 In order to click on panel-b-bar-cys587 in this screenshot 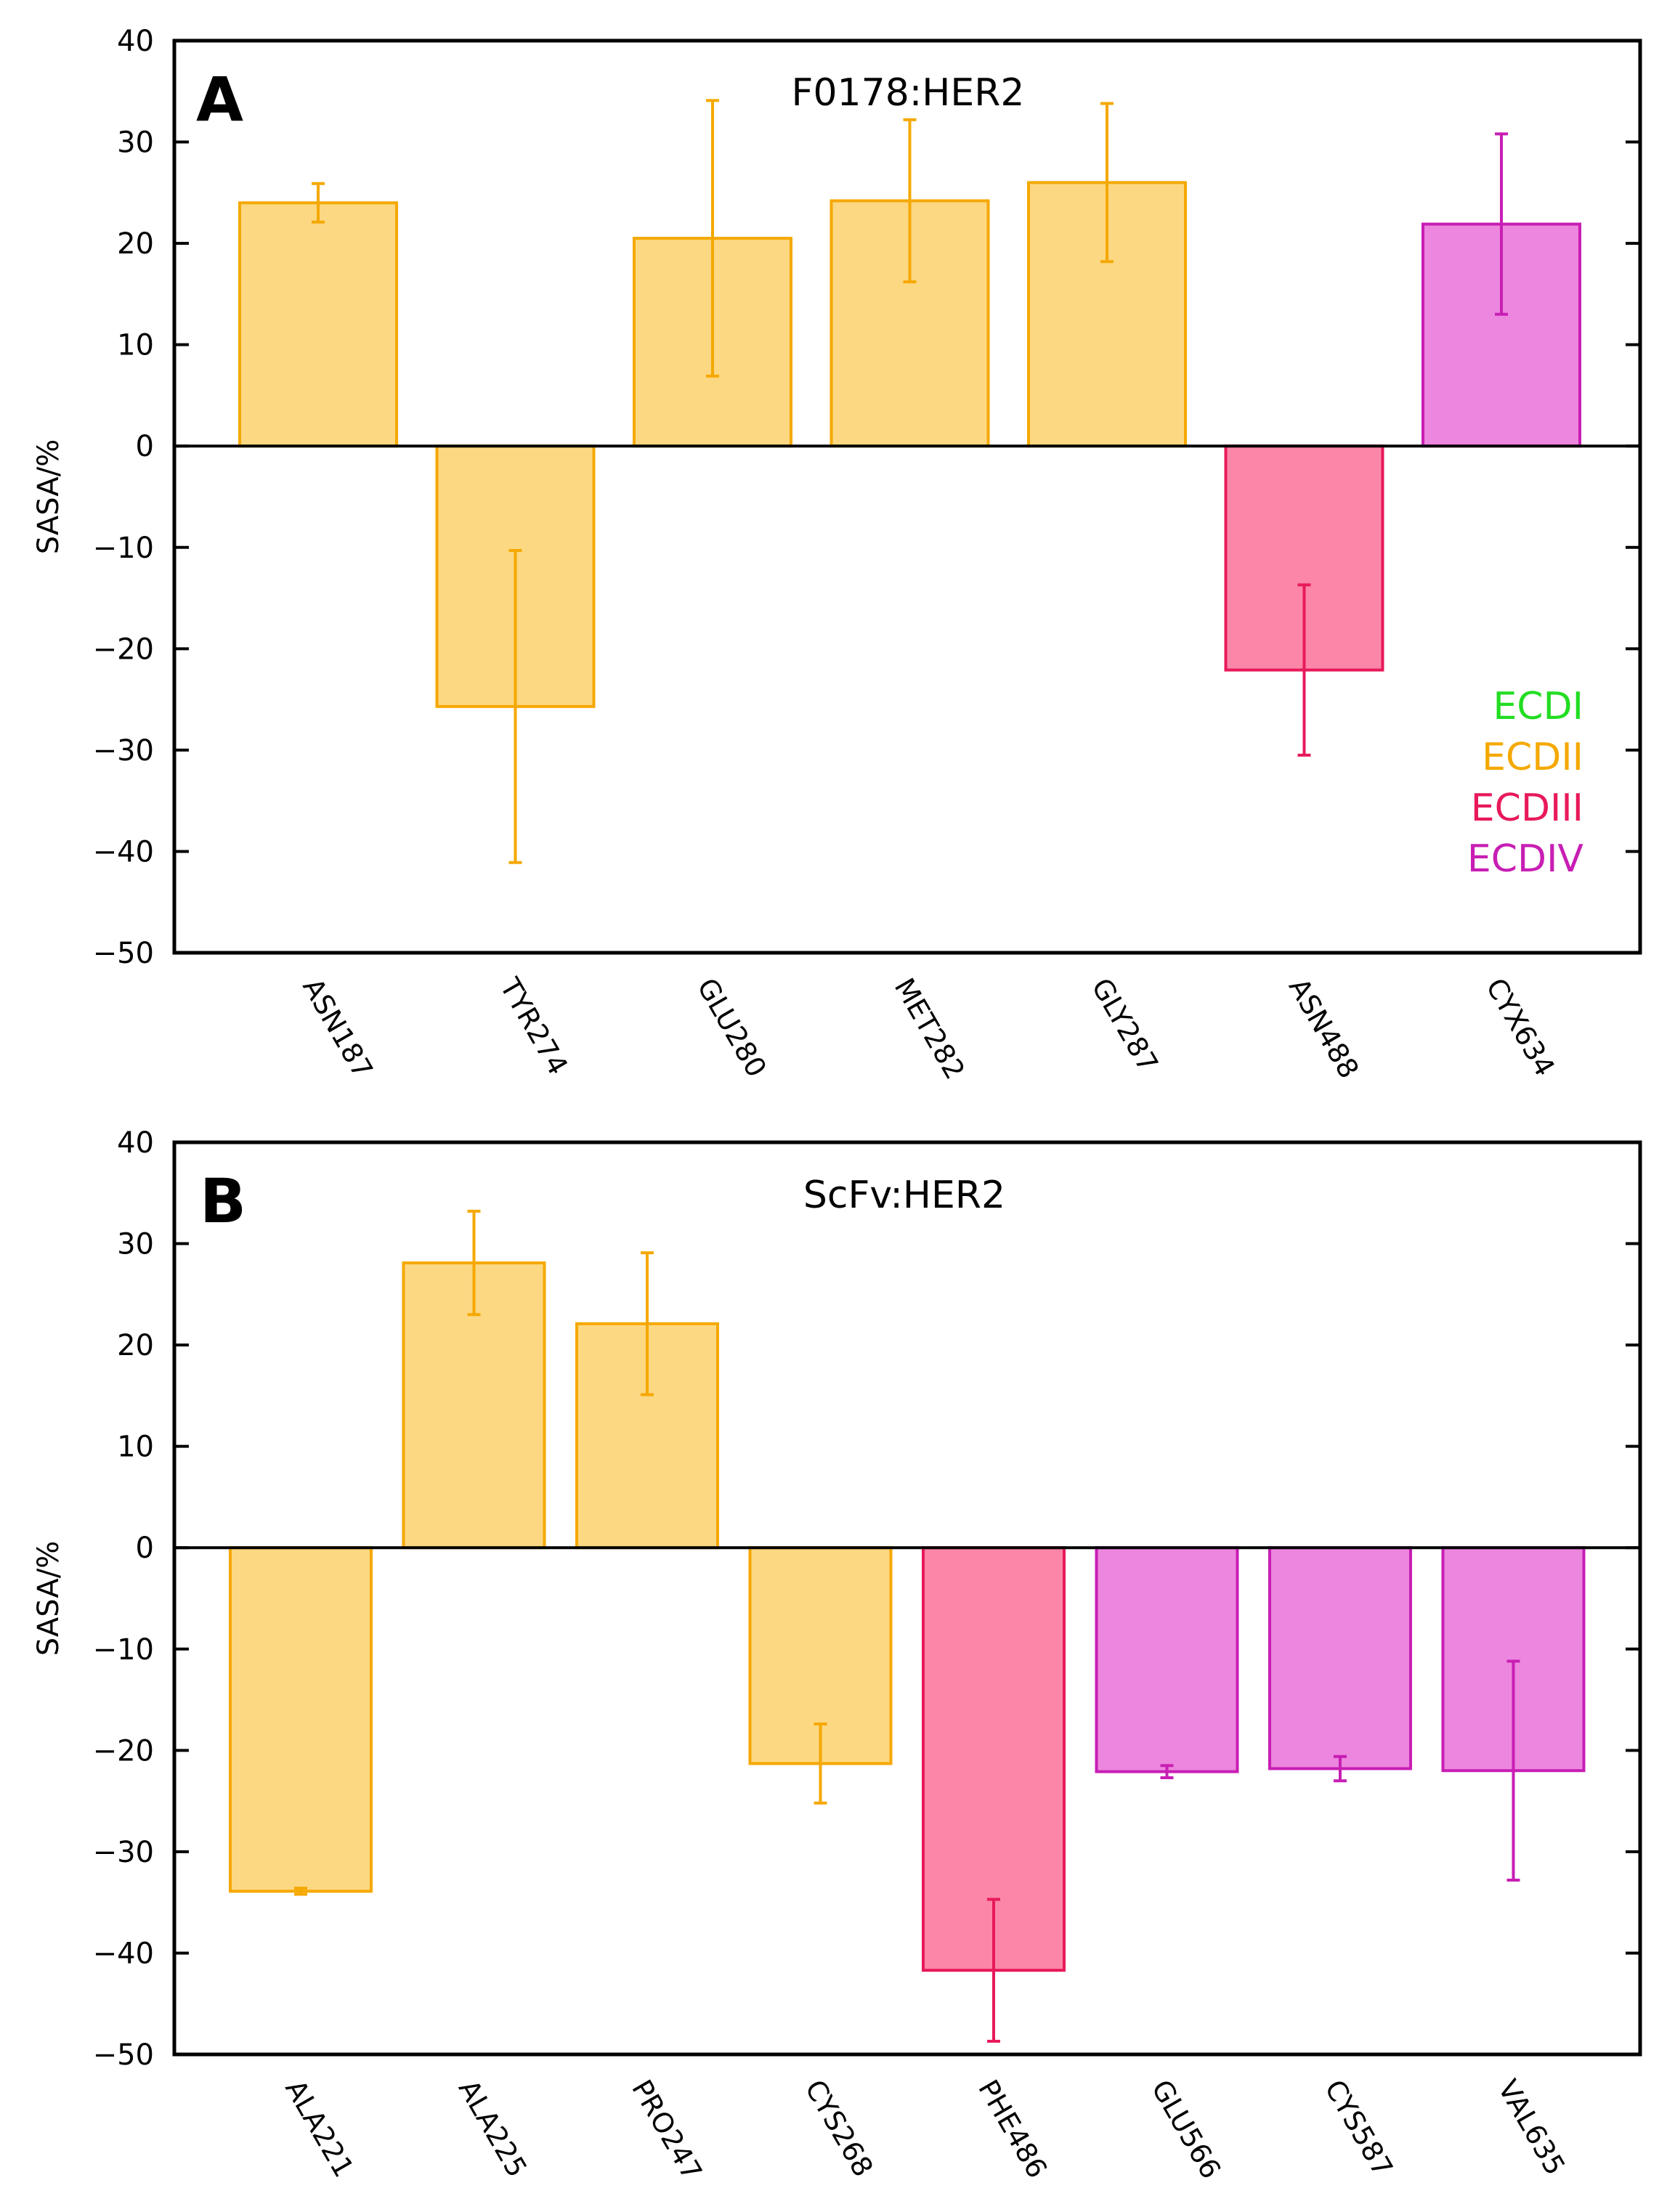, I will do `click(1340, 1658)`.